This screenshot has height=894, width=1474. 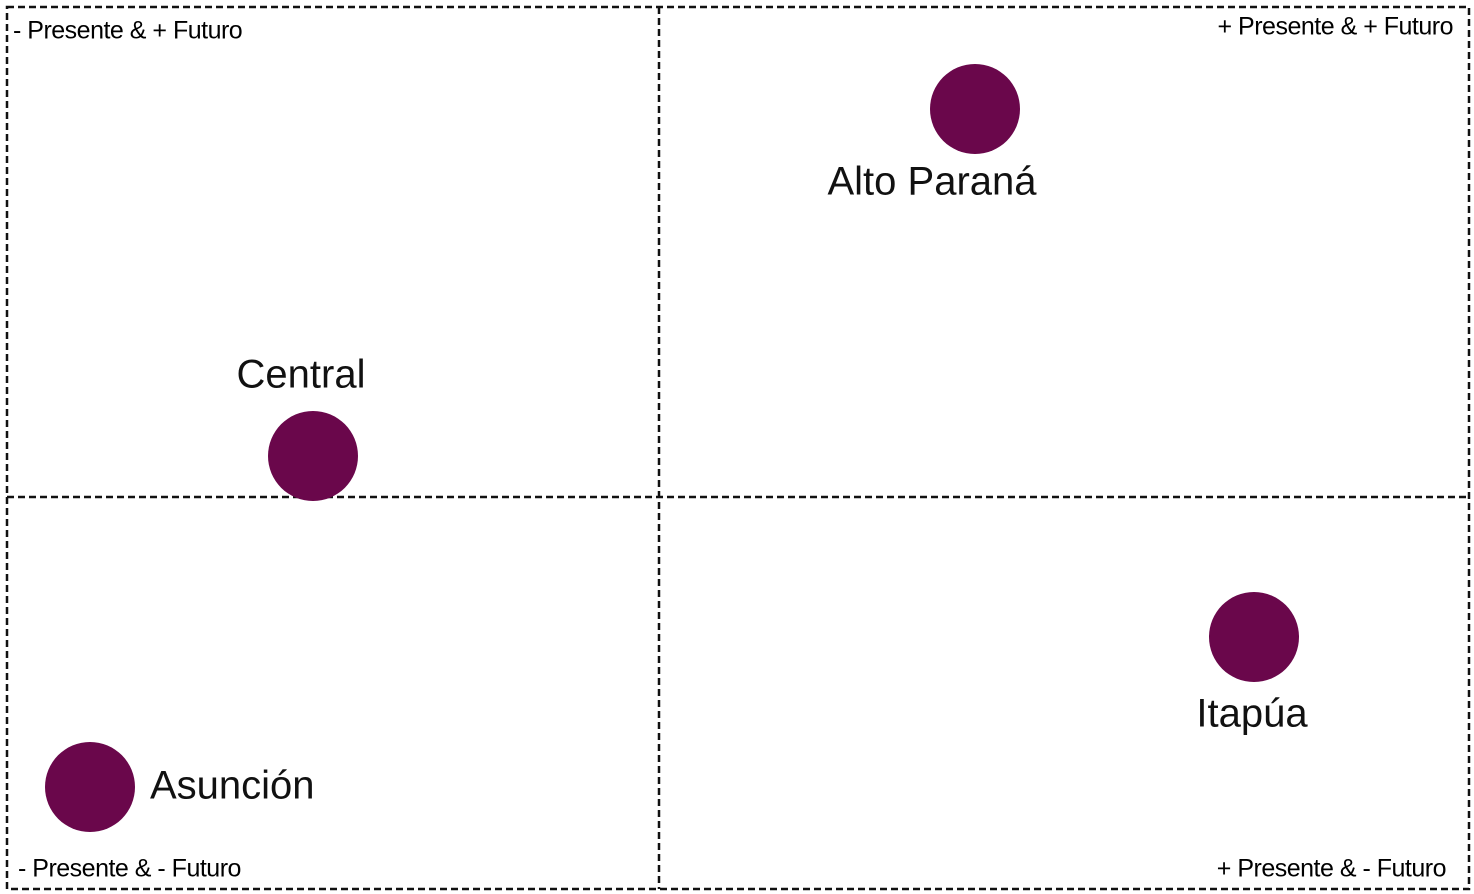 I want to click on node-label: Itapúa, so click(x=1252, y=714).